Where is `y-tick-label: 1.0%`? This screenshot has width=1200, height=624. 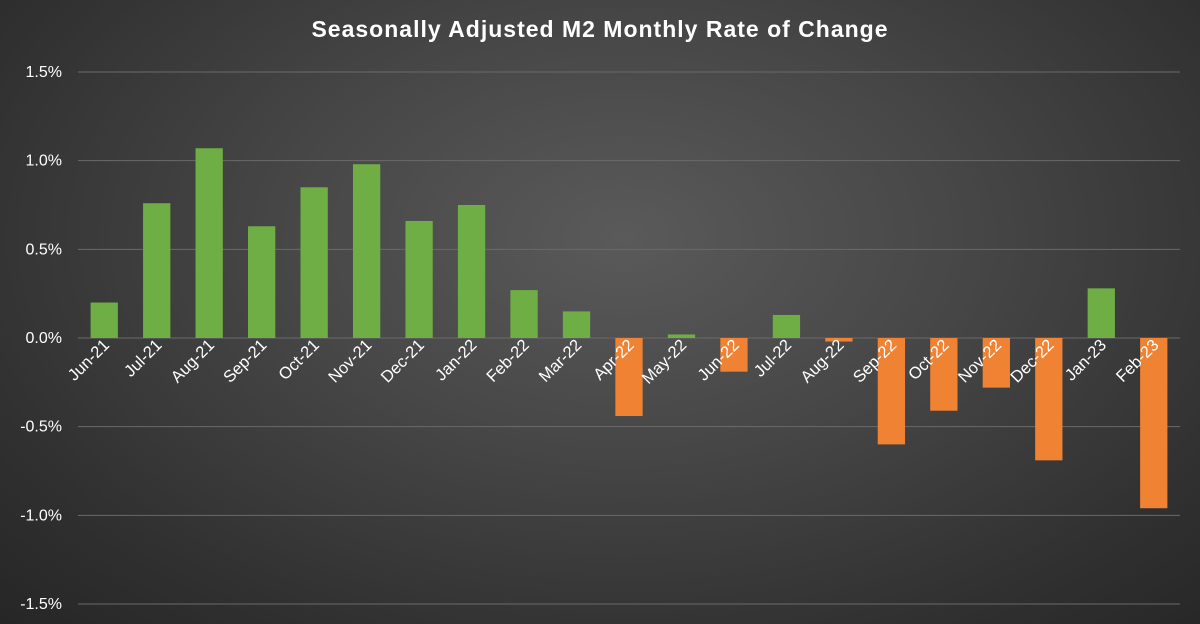 y-tick-label: 1.0% is located at coordinates (44, 161).